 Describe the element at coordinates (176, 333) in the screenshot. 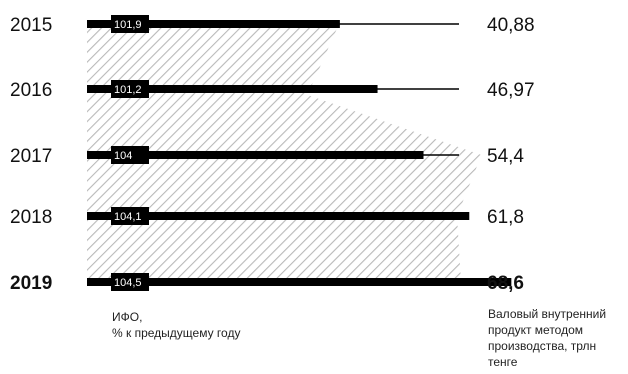

I see `legend-ifo-line-2: % к предыдущему году` at that location.